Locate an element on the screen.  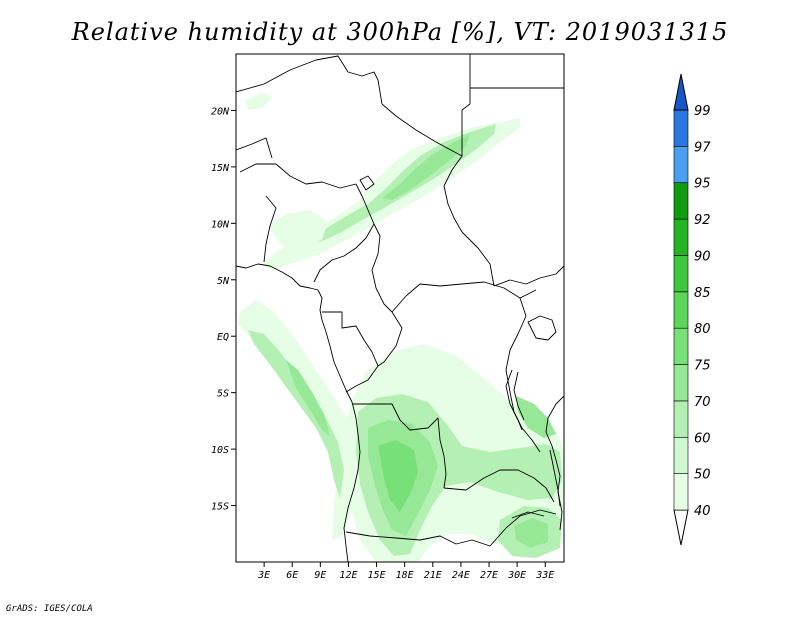
lat-label: EQ is located at coordinates (223, 337).